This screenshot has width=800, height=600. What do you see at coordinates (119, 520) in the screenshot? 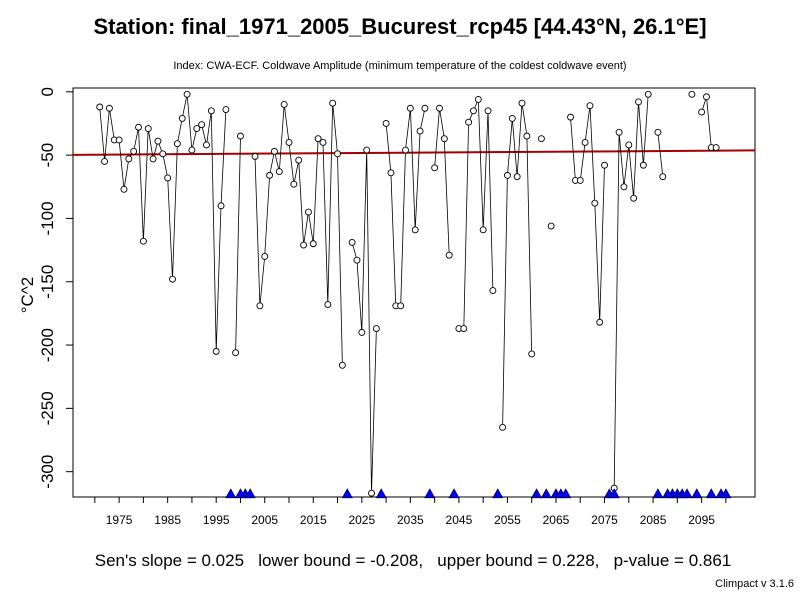
I see `x-tick-label: 1975` at bounding box center [119, 520].